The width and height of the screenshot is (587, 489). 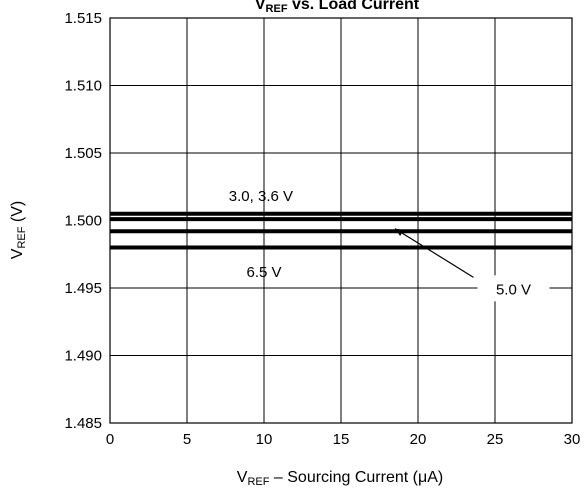 I want to click on annotation-label: 6.5 V, so click(x=263, y=272).